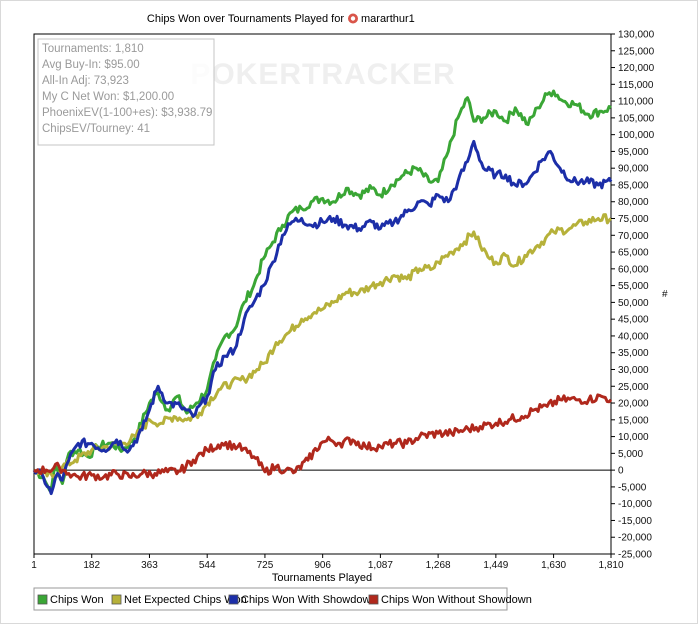 The height and width of the screenshot is (626, 700). Describe the element at coordinates (456, 600) in the screenshot. I see `legend-label-3: Chips Won Without Showdown` at that location.